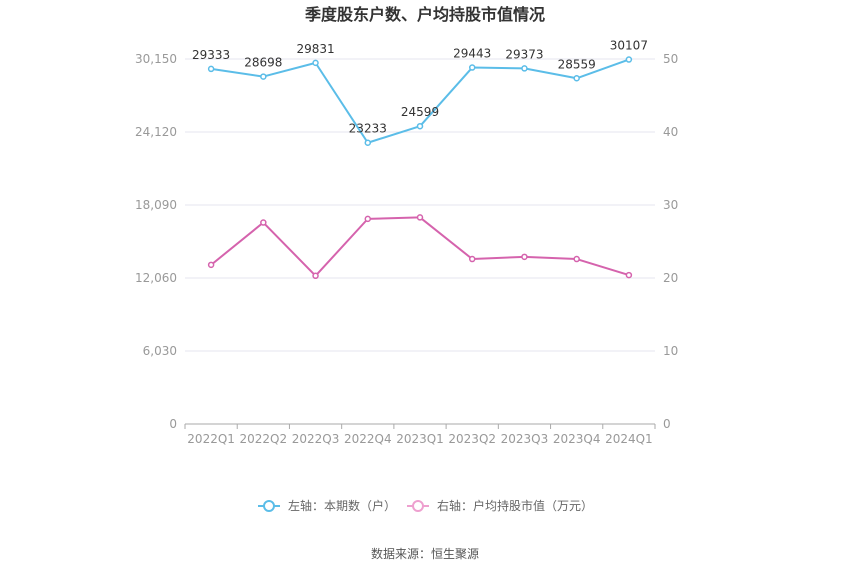  What do you see at coordinates (420, 112) in the screenshot?
I see `data-label: 24599` at bounding box center [420, 112].